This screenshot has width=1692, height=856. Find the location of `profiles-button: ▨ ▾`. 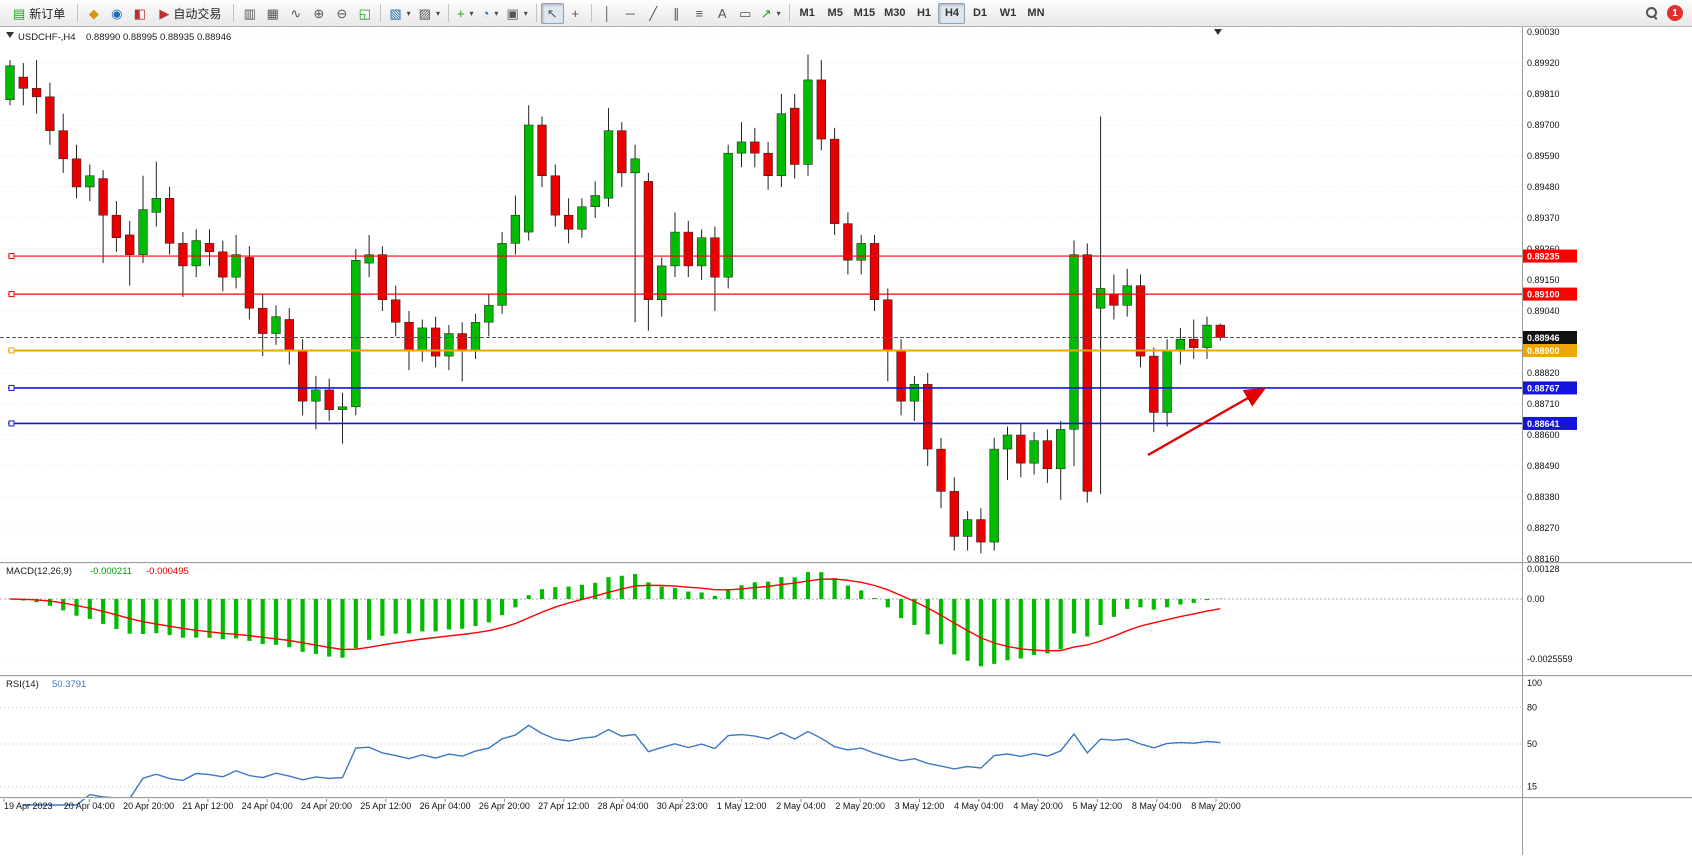

profiles-button: ▨ ▾ is located at coordinates (429, 13).